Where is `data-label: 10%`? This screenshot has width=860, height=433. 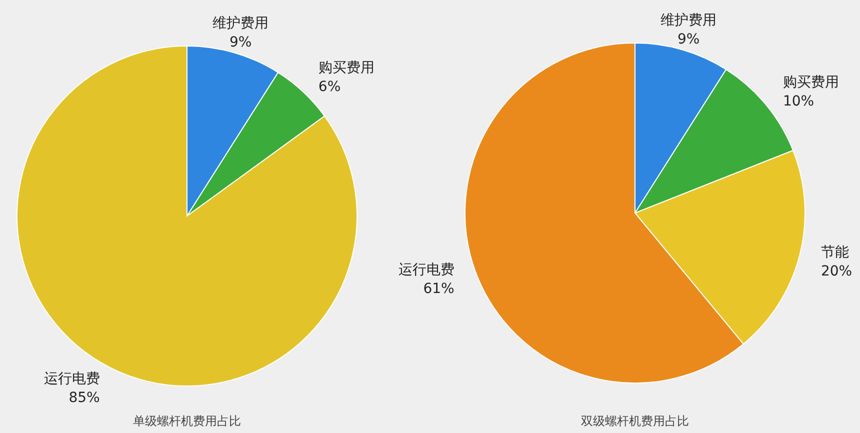 data-label: 10% is located at coordinates (798, 102).